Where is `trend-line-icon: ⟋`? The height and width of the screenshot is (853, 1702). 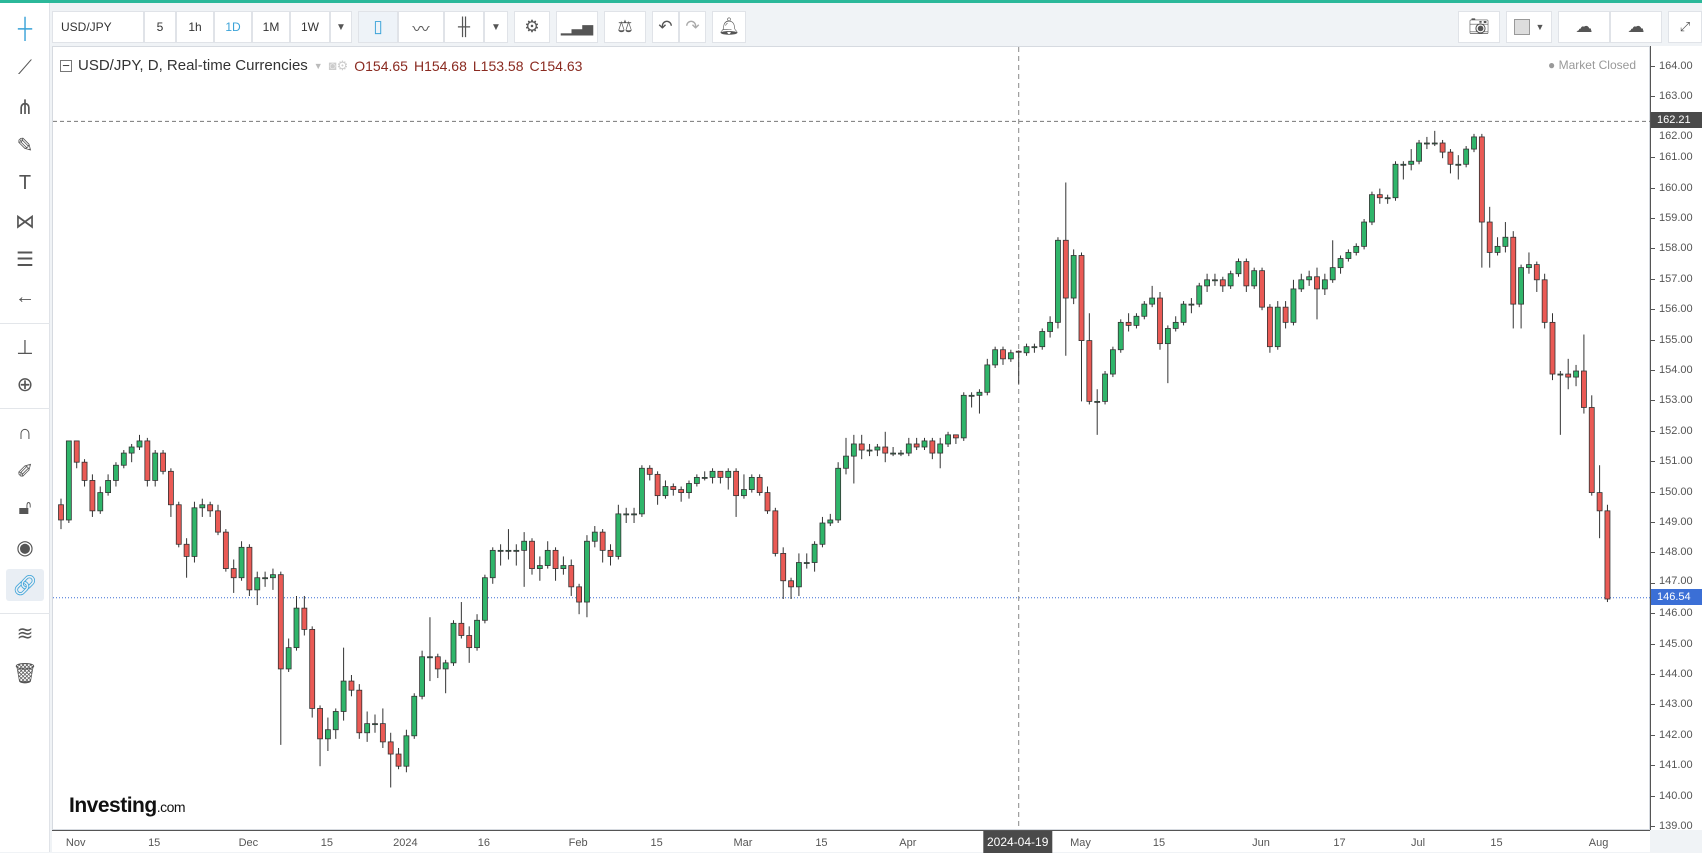
trend-line-icon: ⟋ is located at coordinates (25, 67).